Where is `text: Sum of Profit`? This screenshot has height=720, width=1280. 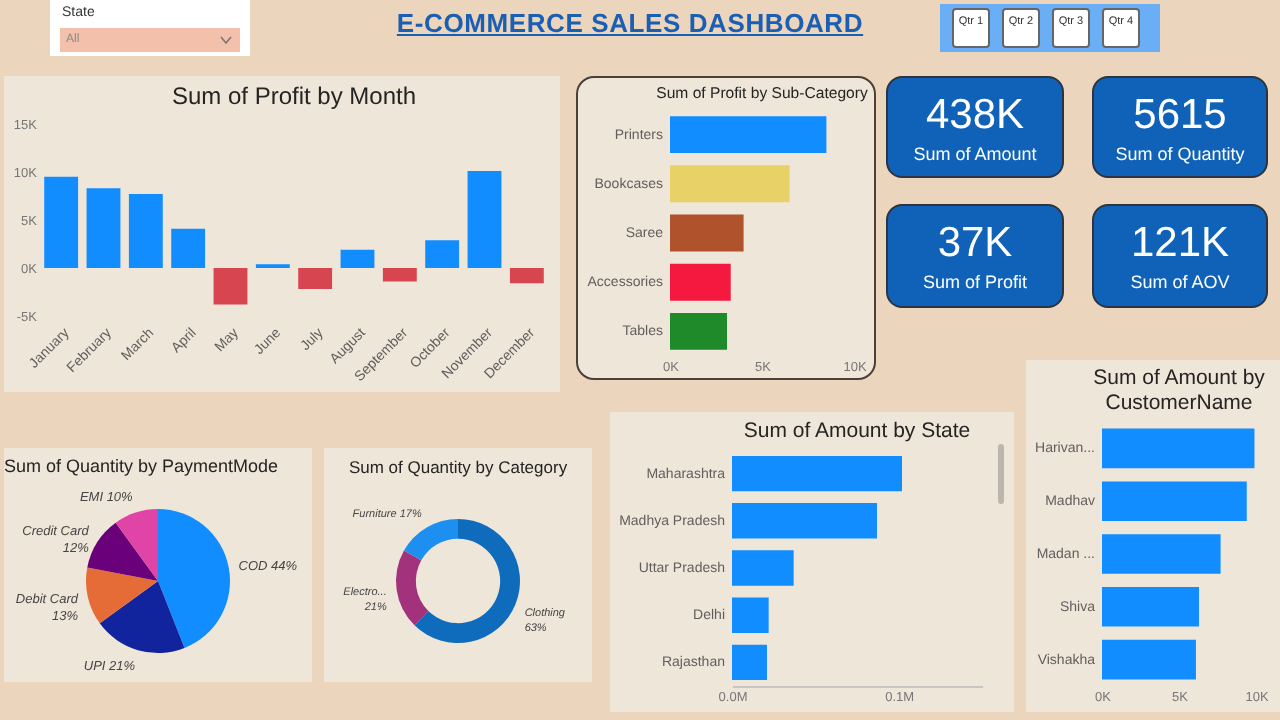
text: Sum of Profit is located at coordinates (975, 282).